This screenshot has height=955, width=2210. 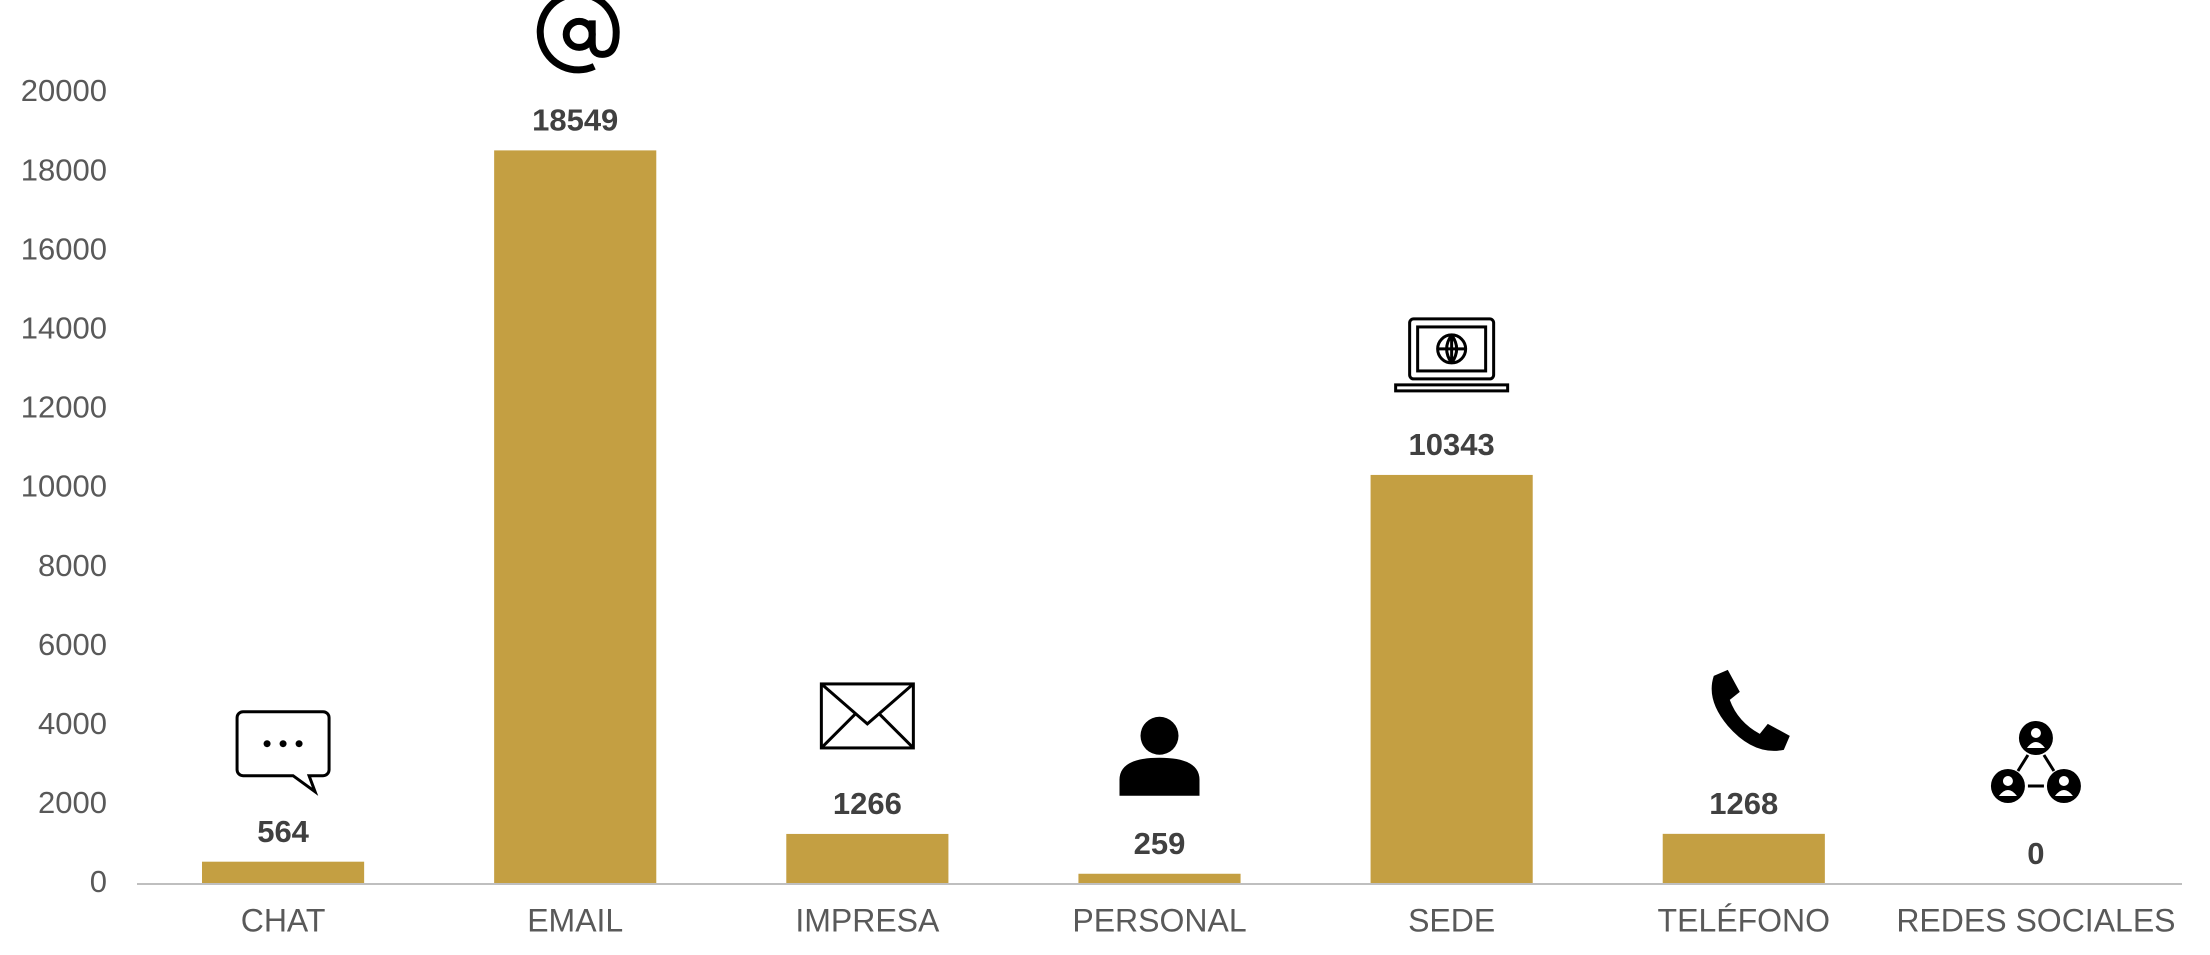 What do you see at coordinates (64, 407) in the screenshot?
I see `y-tick-label: 12000` at bounding box center [64, 407].